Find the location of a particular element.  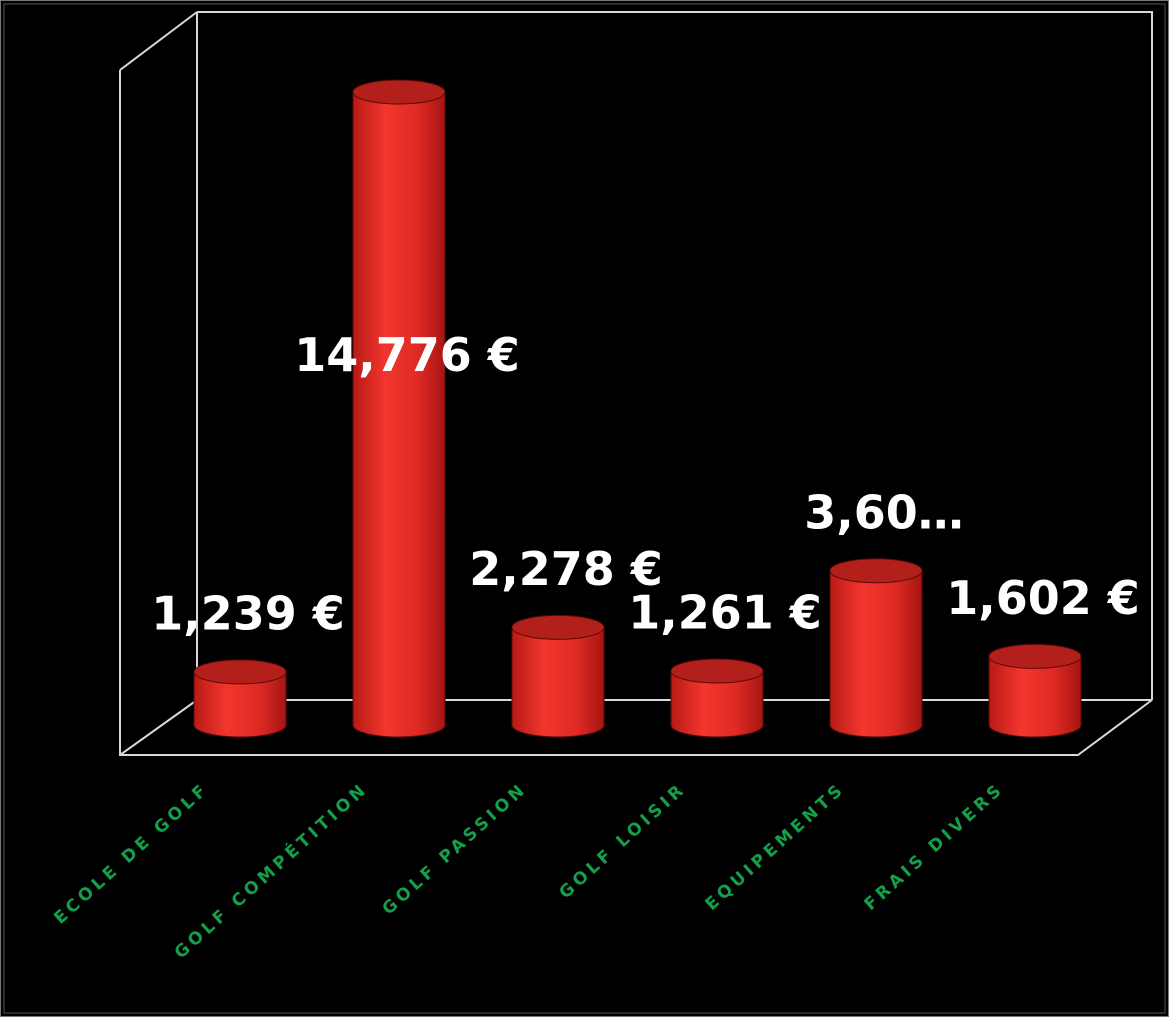

value-label: 1,602 € is located at coordinates (1043, 598).